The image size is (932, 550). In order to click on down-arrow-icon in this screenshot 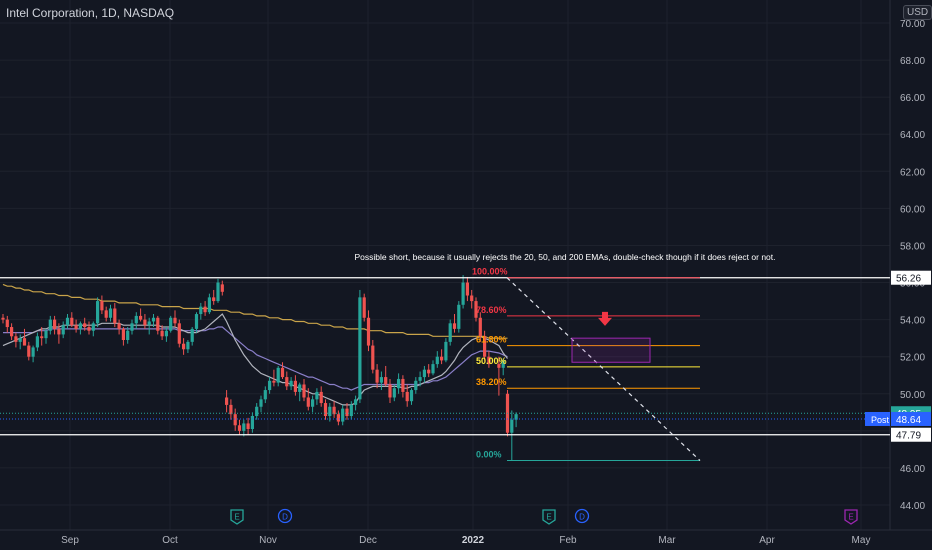, I will do `click(605, 318)`.